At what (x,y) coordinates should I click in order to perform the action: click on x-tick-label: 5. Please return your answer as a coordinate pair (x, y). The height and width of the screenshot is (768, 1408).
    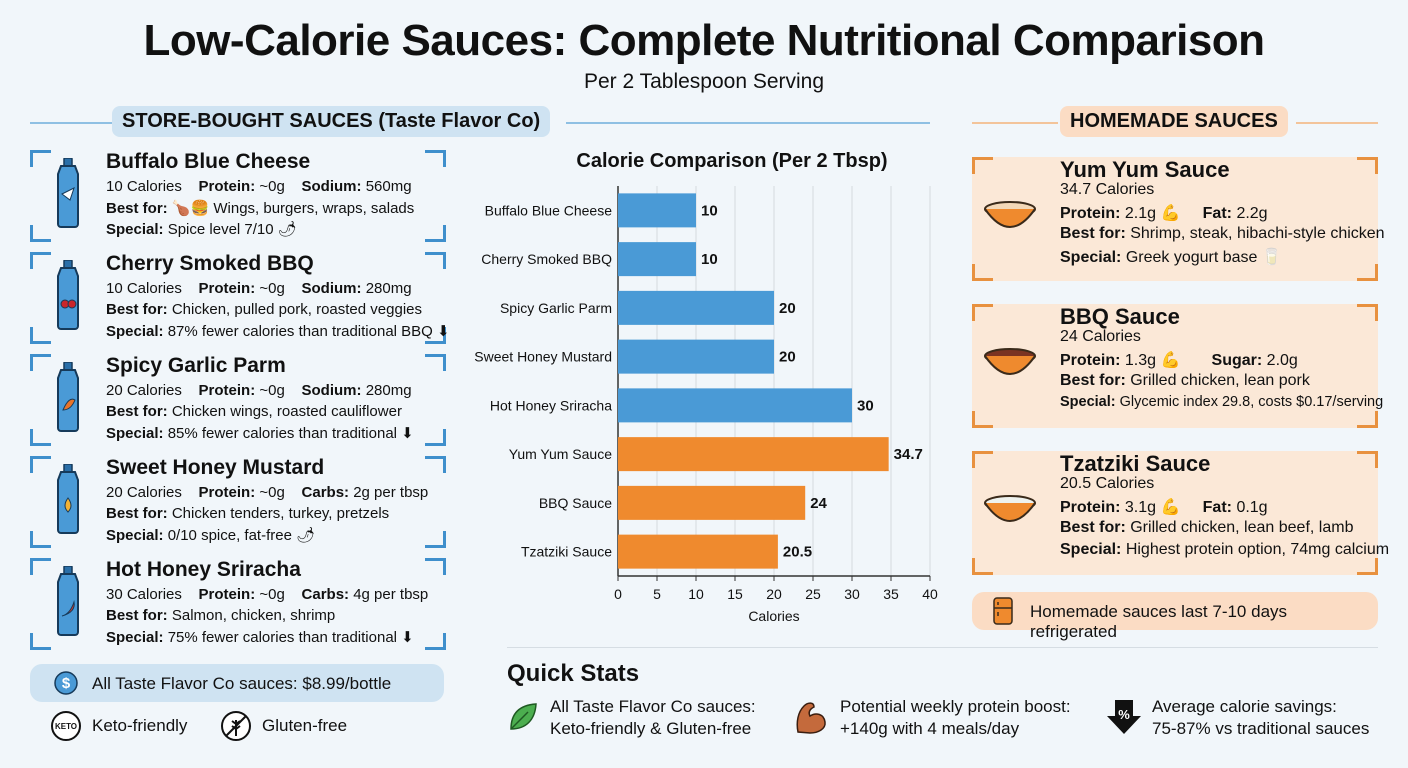
    Looking at the image, I should click on (657, 594).